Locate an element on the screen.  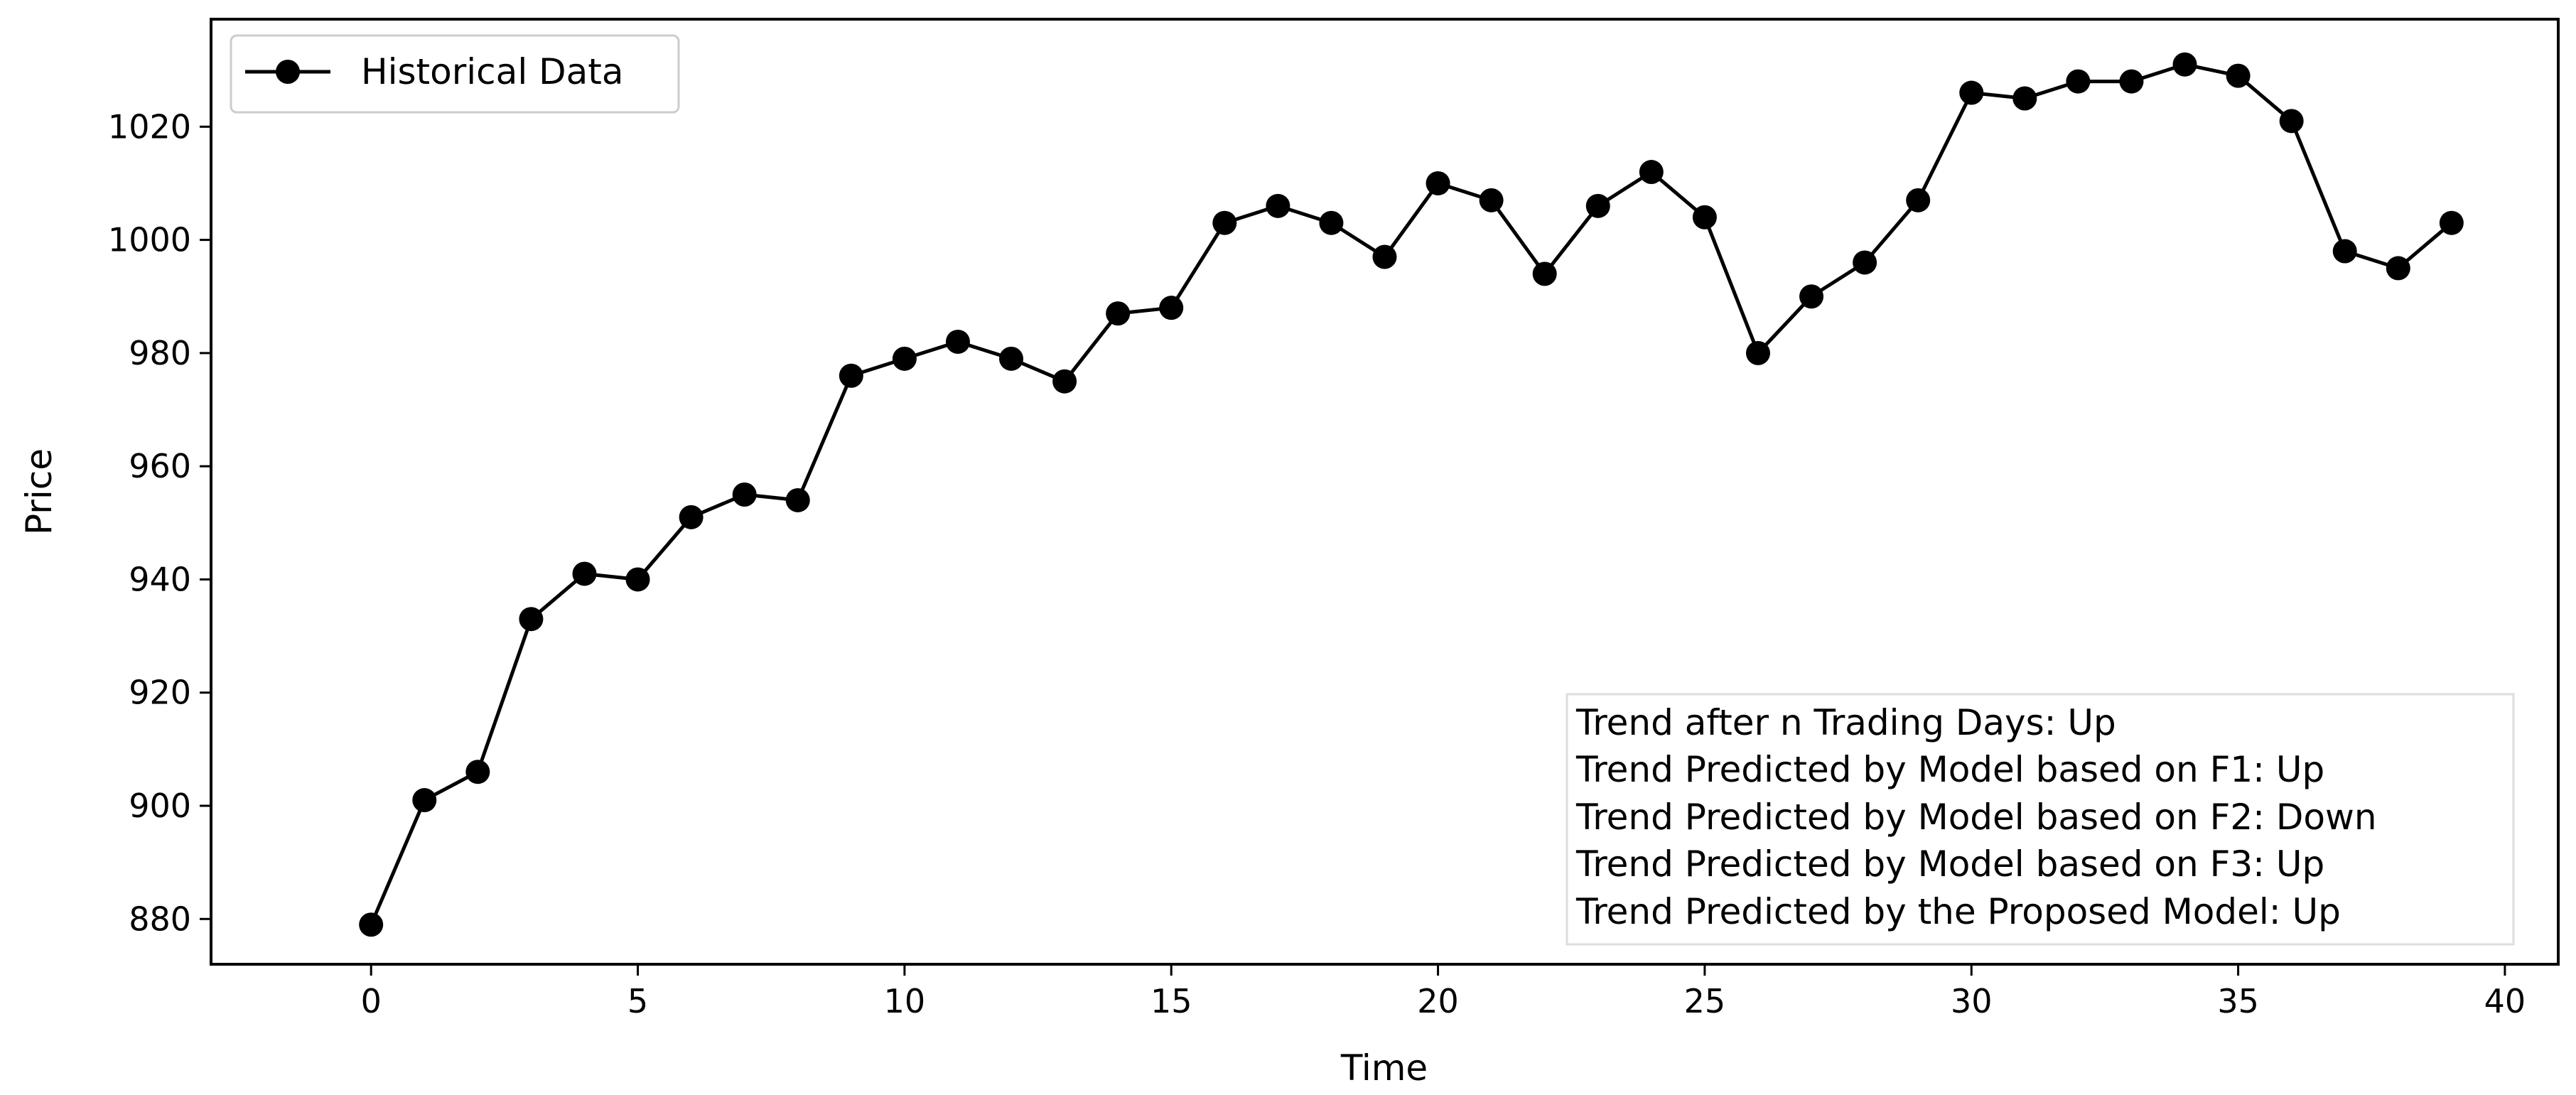
trend-note-line-2: Trend Predicted by Model based on F1: Up is located at coordinates (1950, 769).